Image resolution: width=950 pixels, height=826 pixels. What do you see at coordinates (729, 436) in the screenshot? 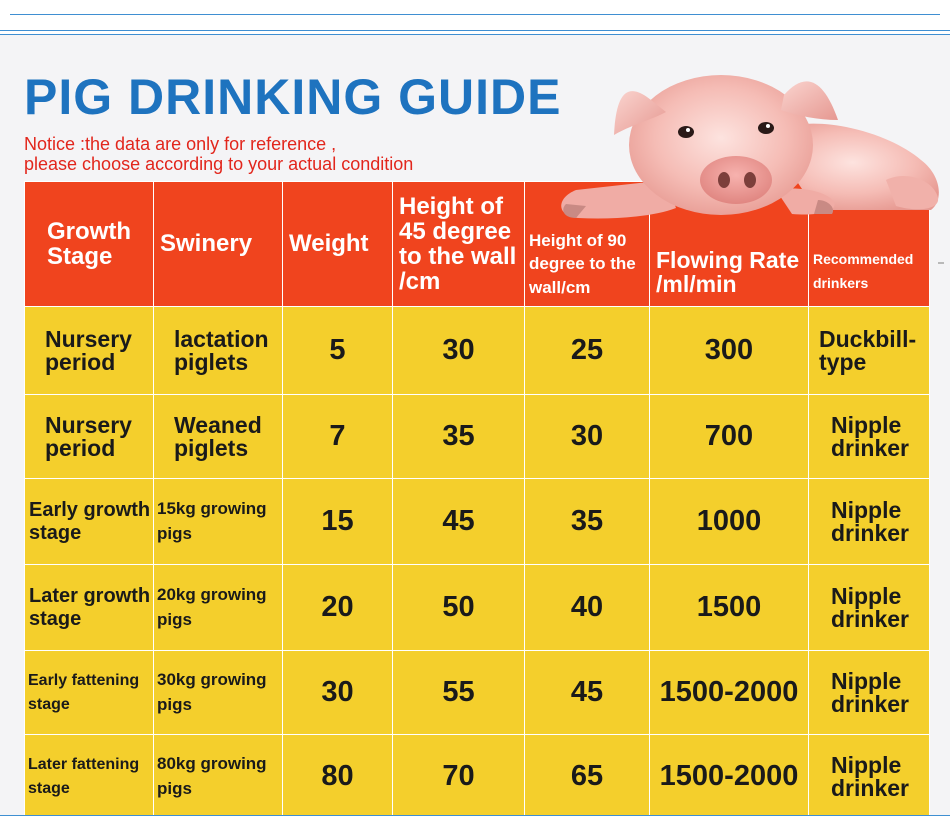
I see `cell-flowing-rate: 700` at bounding box center [729, 436].